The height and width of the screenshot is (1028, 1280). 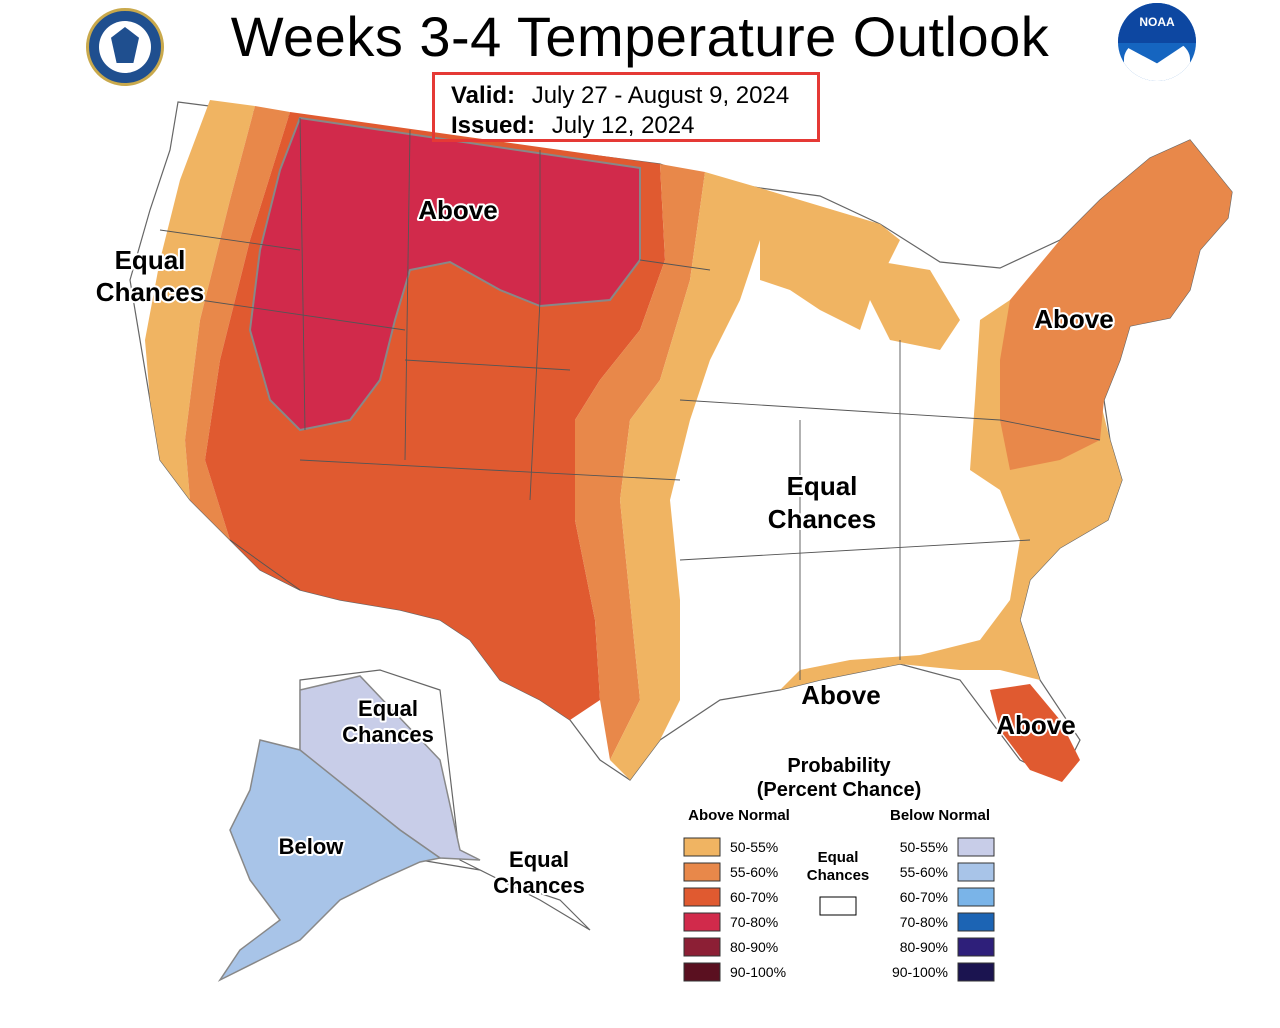 I want to click on label-gulf-above: Above, so click(x=840, y=695).